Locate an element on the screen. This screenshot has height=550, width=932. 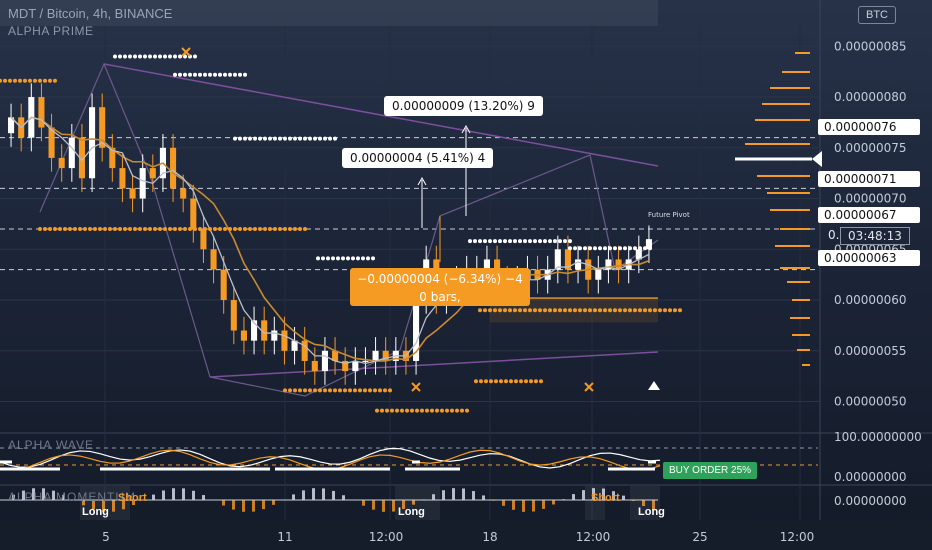
trend-line-upper is located at coordinates (381, 115).